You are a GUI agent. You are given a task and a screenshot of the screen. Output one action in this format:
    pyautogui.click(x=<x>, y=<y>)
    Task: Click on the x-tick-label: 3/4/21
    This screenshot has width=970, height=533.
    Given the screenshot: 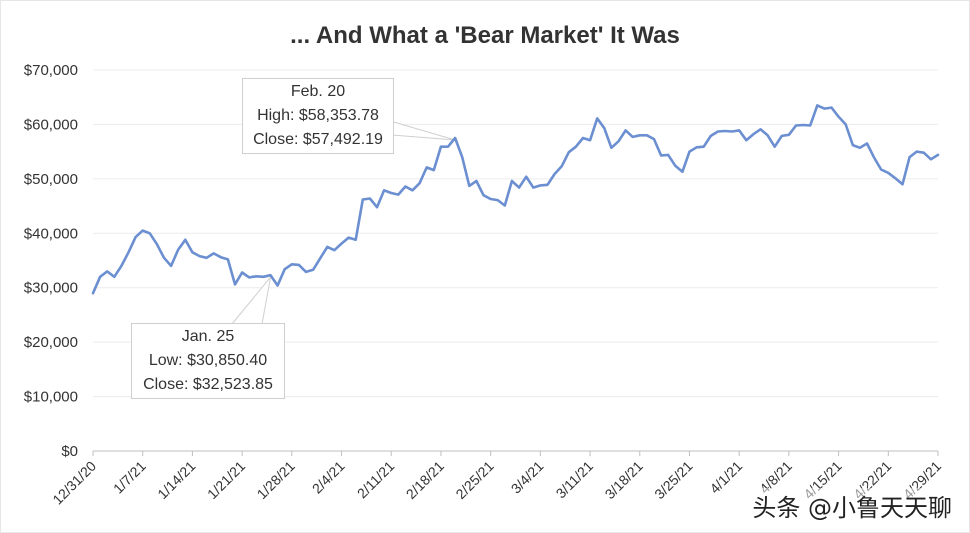 What is the action you would take?
    pyautogui.click(x=527, y=477)
    